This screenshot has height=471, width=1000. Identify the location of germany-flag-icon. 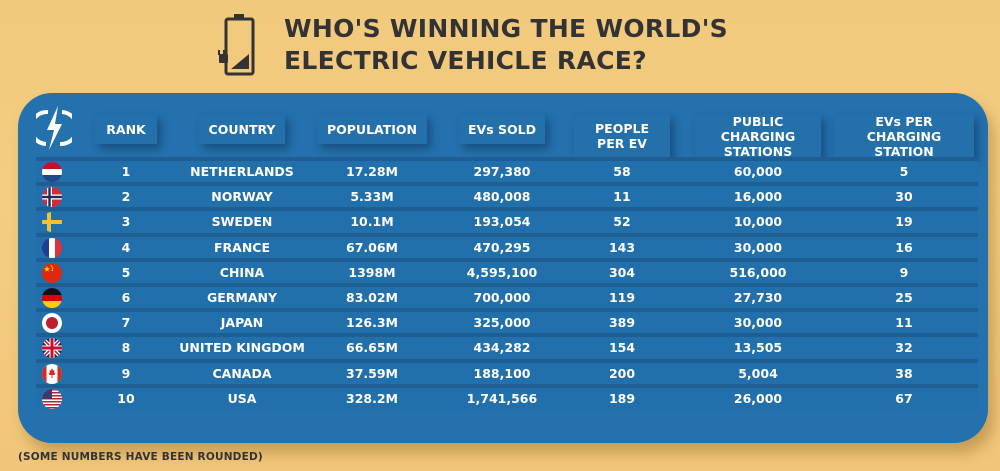
(52, 298).